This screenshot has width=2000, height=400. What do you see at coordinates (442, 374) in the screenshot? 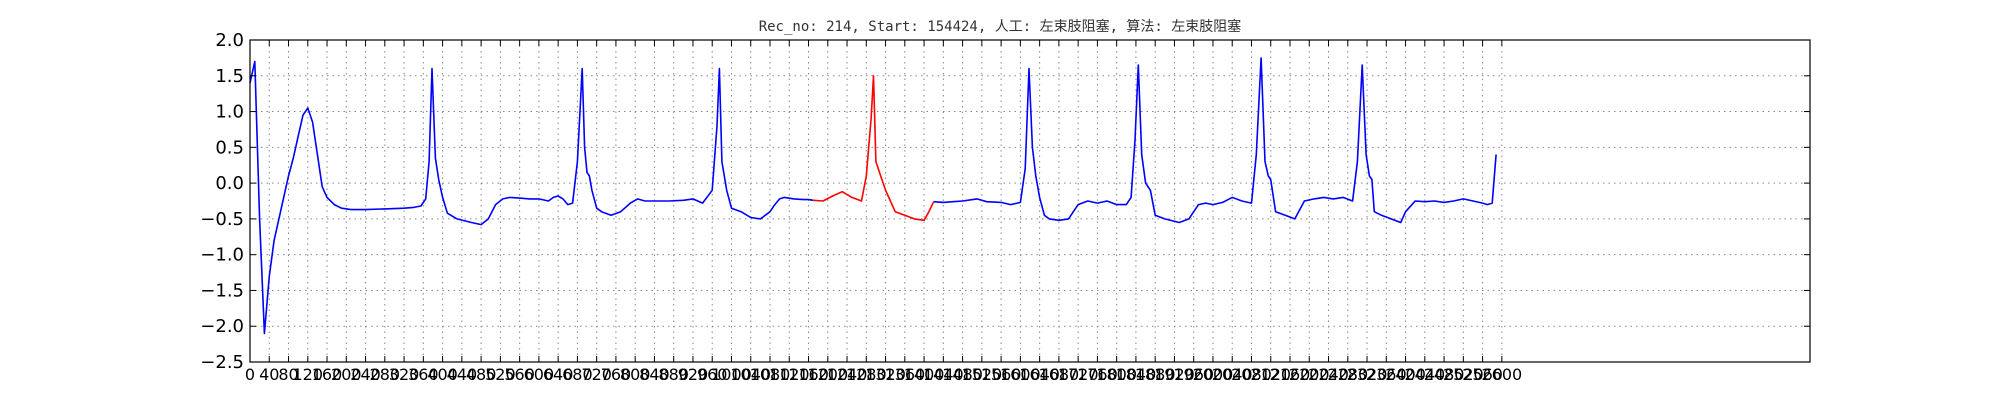
I see `x-tick-label: 400` at bounding box center [442, 374].